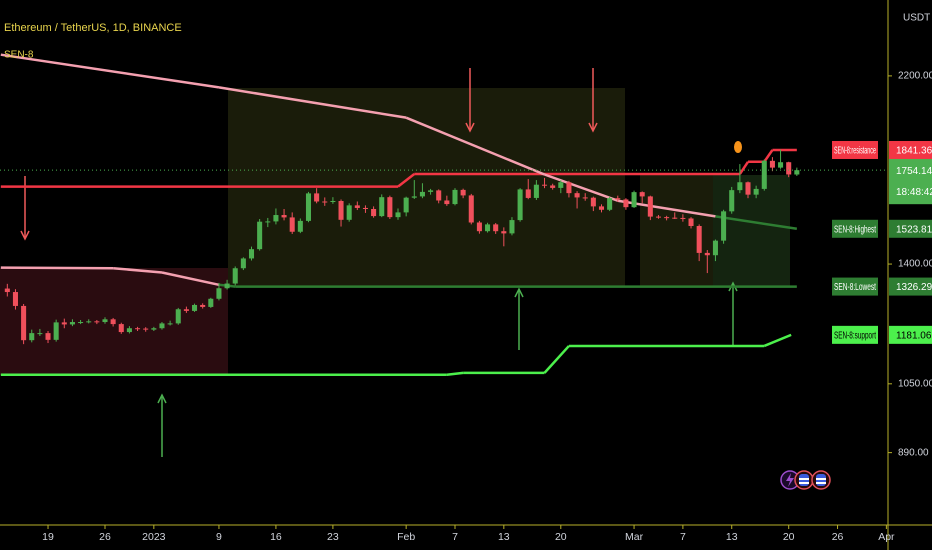 This screenshot has height=550, width=932. What do you see at coordinates (914, 335) in the screenshot?
I see `series-value-label: 1181.06` at bounding box center [914, 335].